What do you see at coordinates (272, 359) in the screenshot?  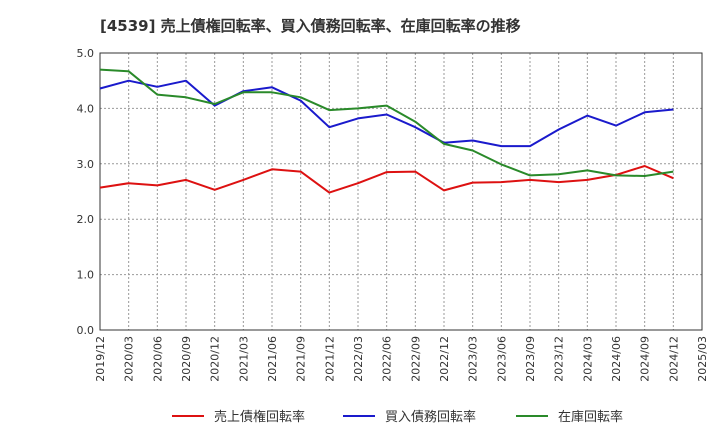 I see `x-tick-label: 2021/06` at bounding box center [272, 359].